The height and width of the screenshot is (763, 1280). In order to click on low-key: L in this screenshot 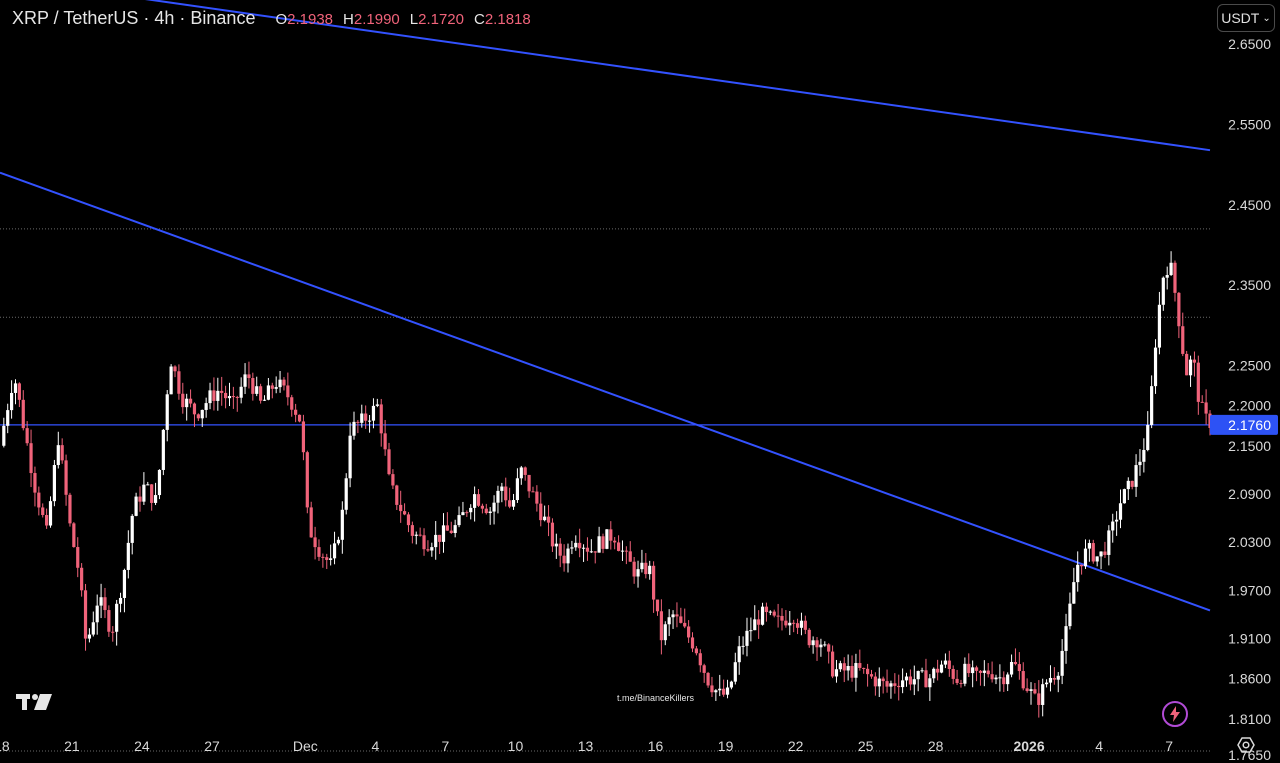, I will do `click(414, 19)`.